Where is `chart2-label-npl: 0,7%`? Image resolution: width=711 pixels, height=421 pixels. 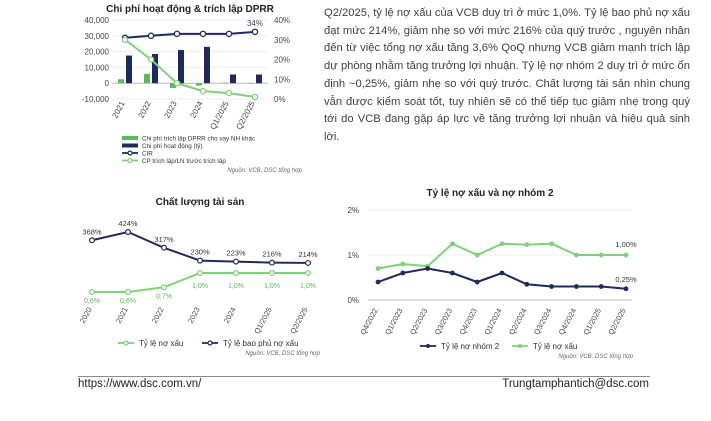 chart2-label-npl: 0,7% is located at coordinates (164, 296).